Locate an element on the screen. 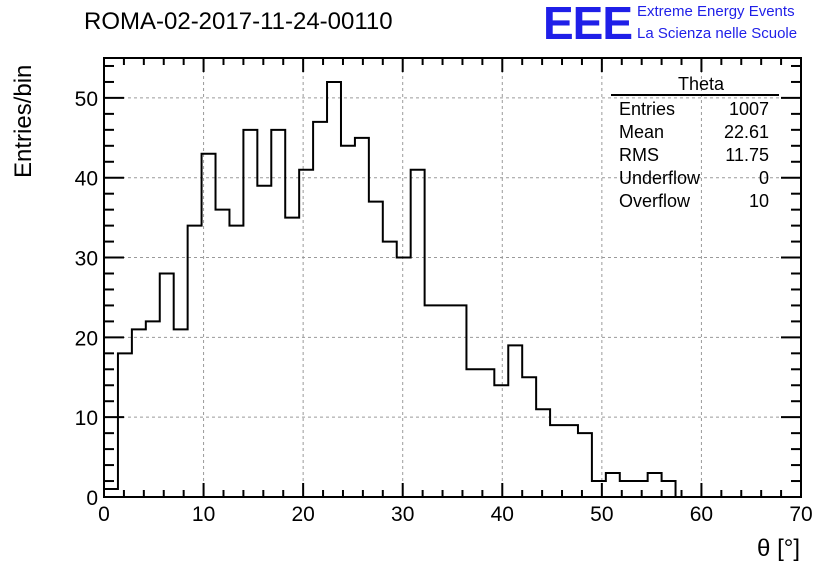 This screenshot has width=836, height=572. stats-value: 10 is located at coordinates (758, 201).